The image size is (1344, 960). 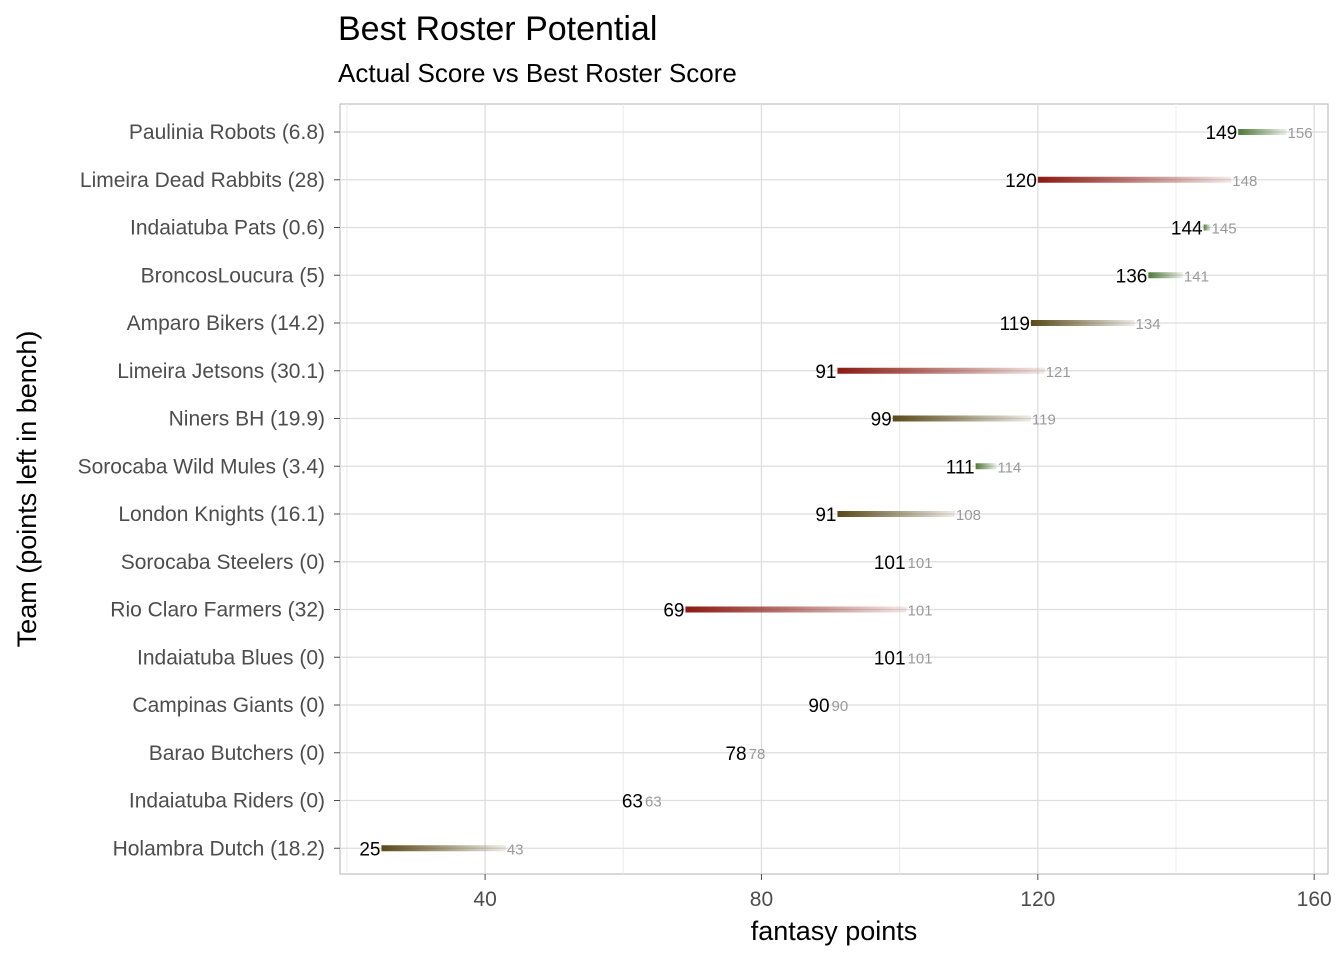 I want to click on x-tick-label: 120, so click(x=1037, y=899).